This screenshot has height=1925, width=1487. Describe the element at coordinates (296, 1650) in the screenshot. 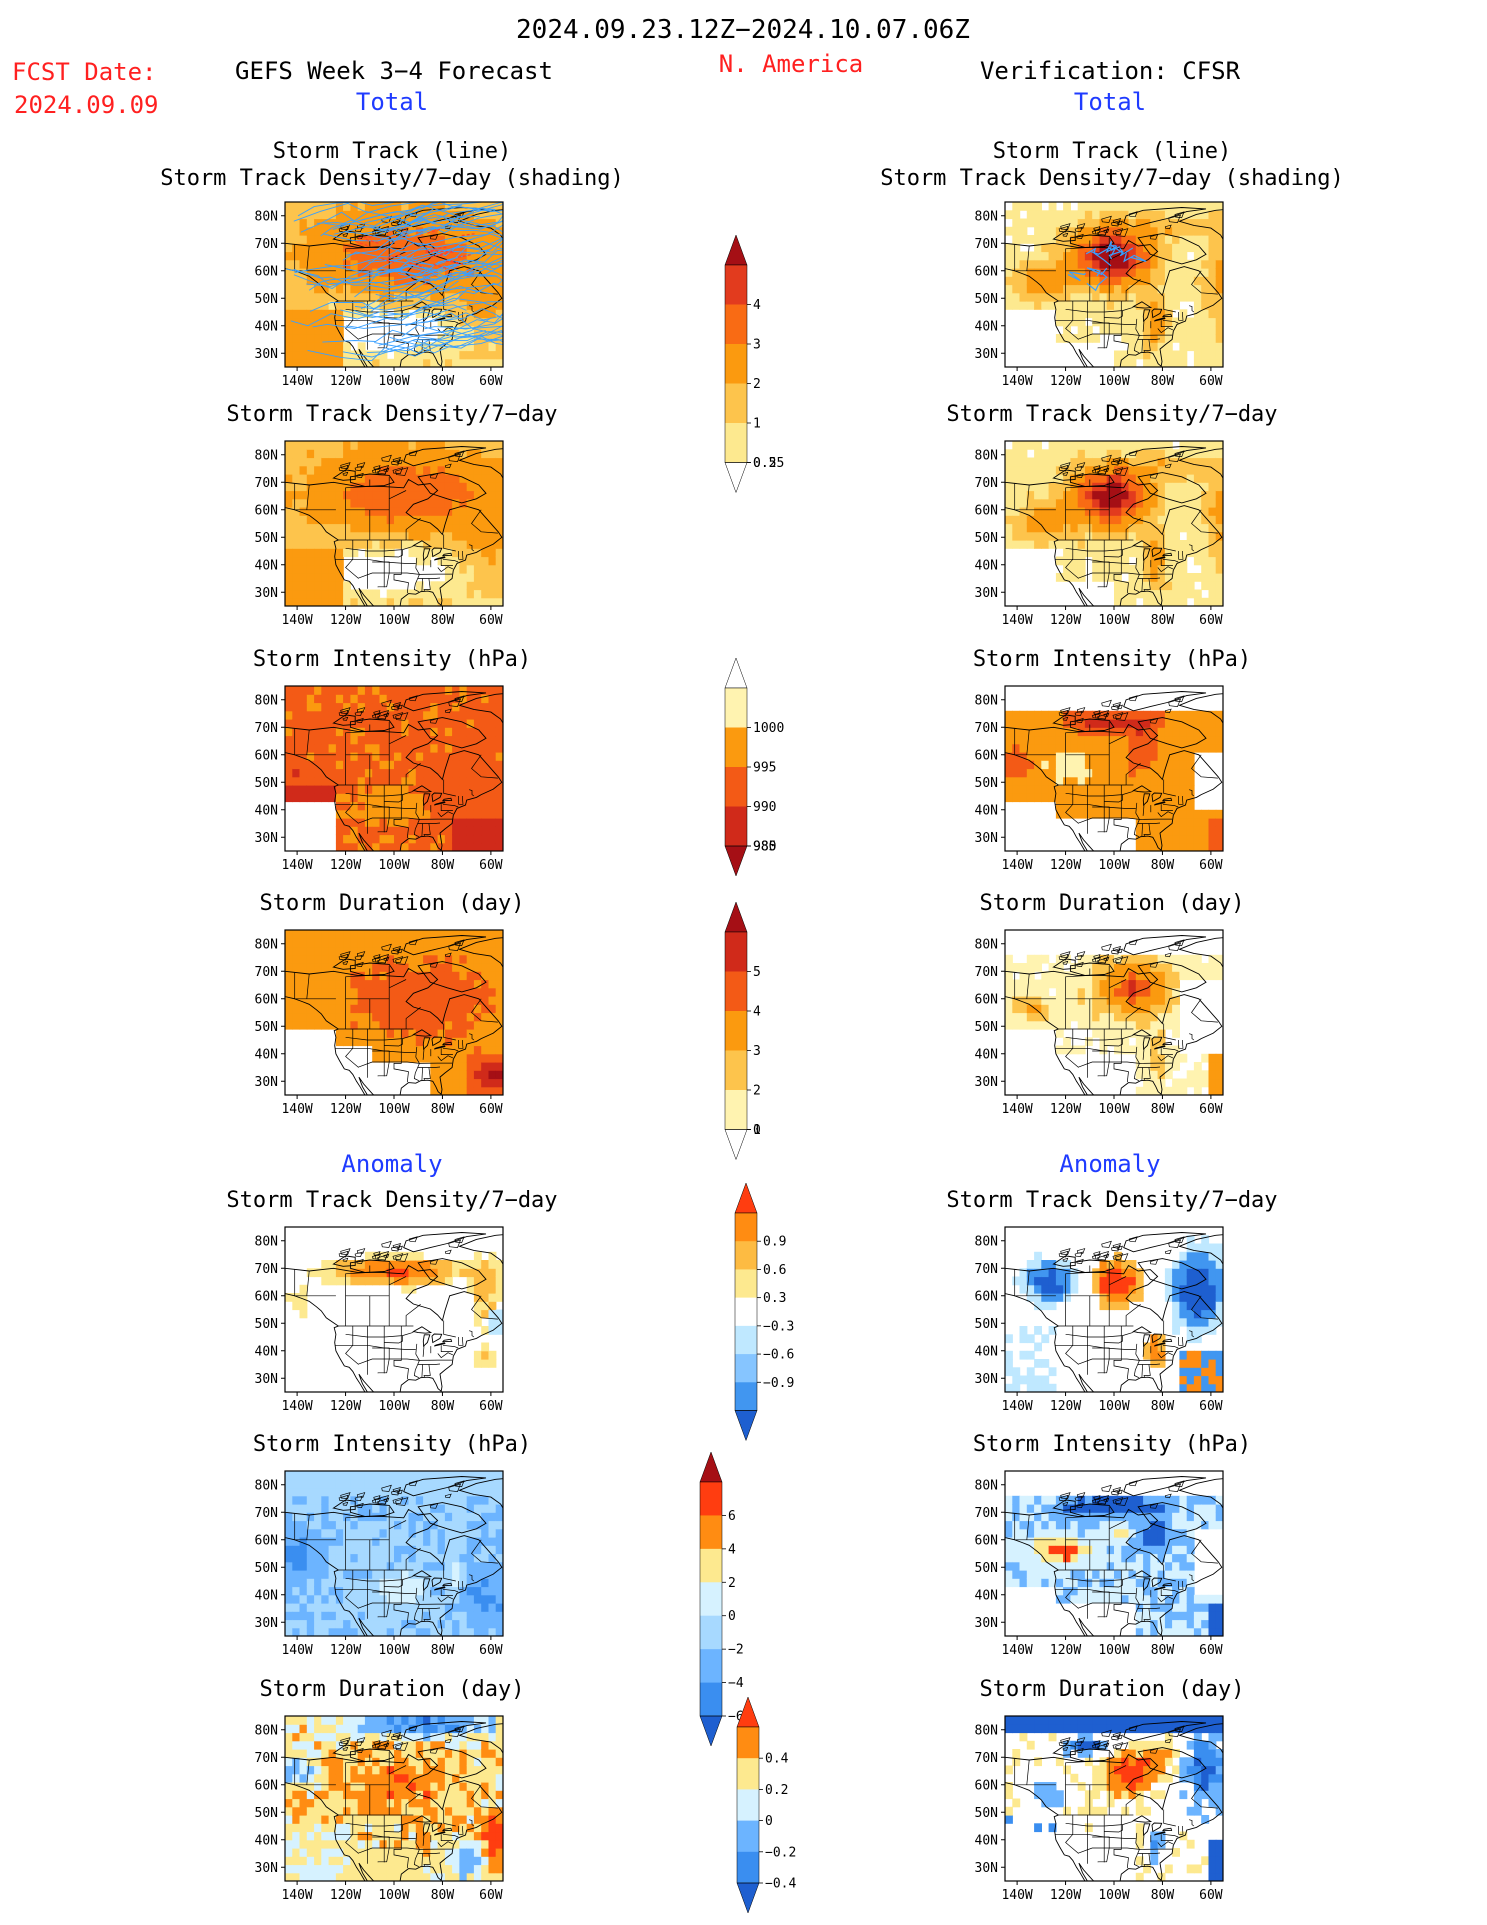

I see `lon-tick-label: 140W` at that location.